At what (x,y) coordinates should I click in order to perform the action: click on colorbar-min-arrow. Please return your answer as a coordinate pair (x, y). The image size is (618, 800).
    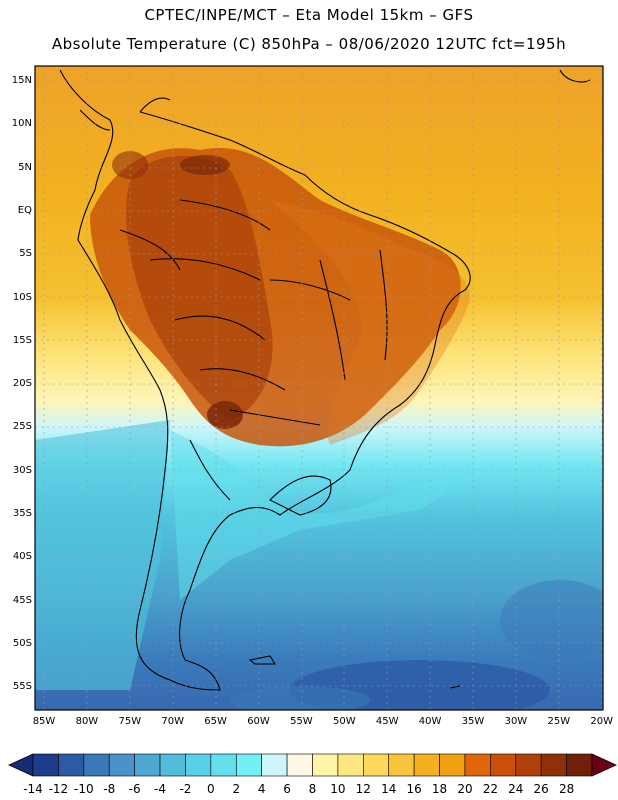
    Looking at the image, I should click on (21, 765).